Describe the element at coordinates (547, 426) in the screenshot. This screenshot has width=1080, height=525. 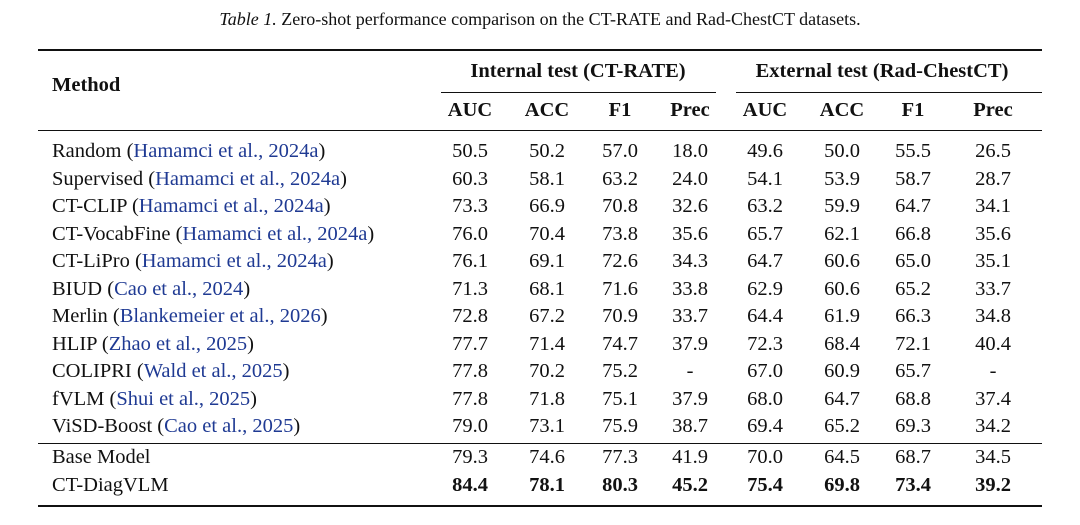
I see `value-cell: 73.1` at that location.